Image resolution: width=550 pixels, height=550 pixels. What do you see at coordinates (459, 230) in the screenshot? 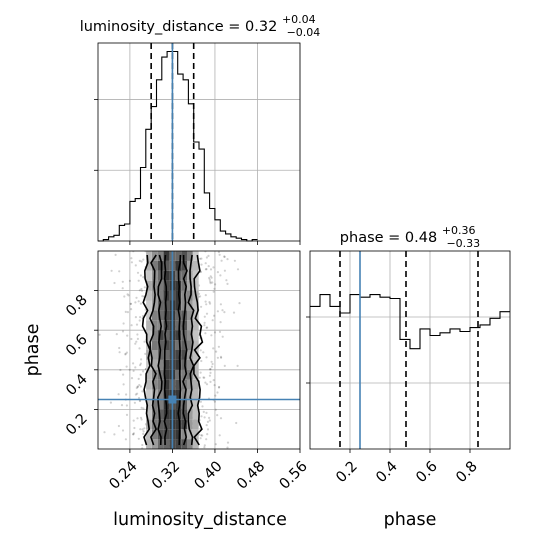
I see `title-phase-plus: +0.36` at bounding box center [459, 230].